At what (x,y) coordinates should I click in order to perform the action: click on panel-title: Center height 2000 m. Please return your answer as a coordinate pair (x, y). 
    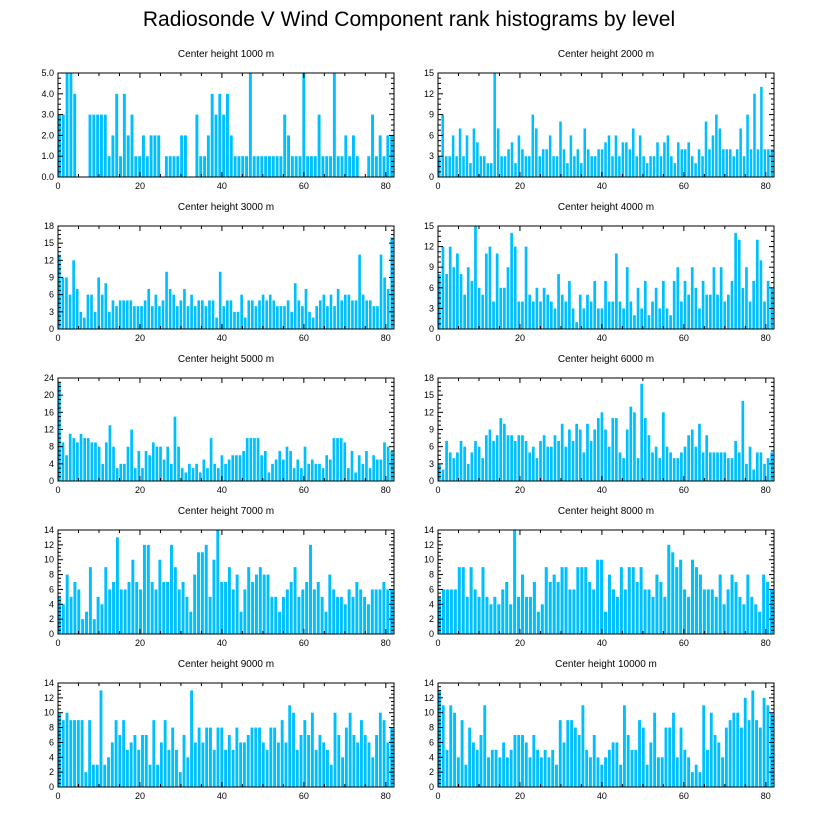
    Looking at the image, I should click on (606, 54).